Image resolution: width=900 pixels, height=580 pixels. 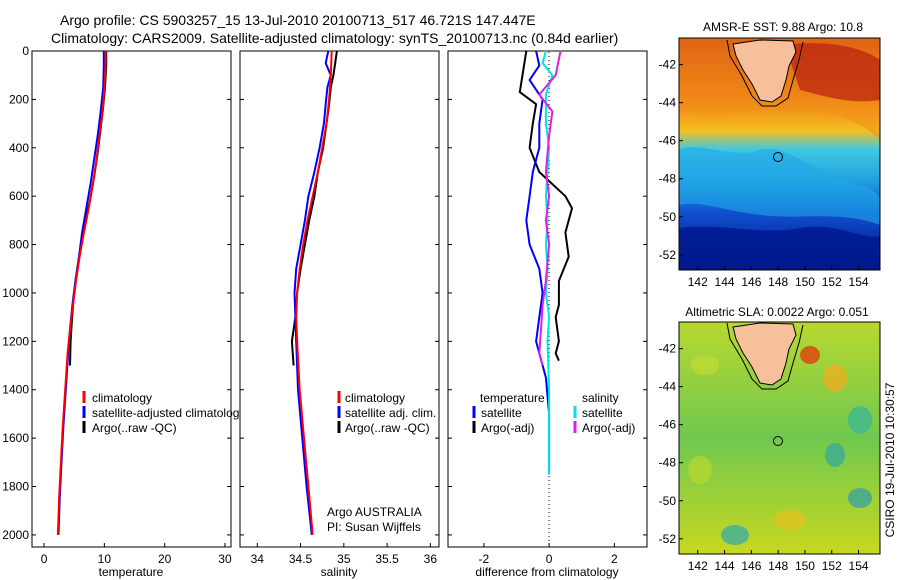 What do you see at coordinates (375, 398) in the screenshot?
I see `legend-label-climatology: climatology` at bounding box center [375, 398].